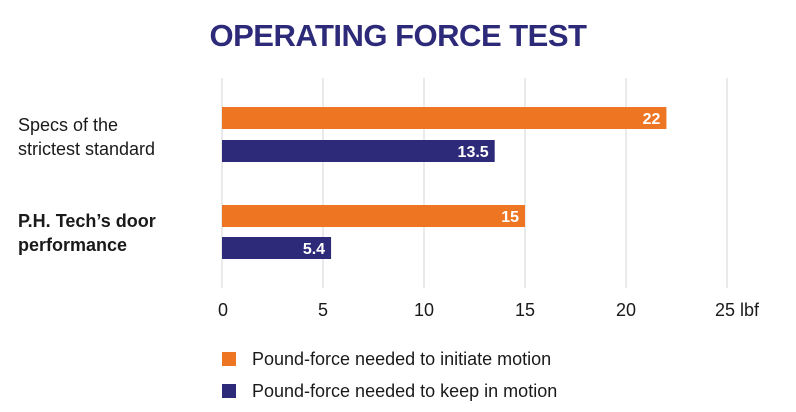 This screenshot has width=796, height=412. Describe the element at coordinates (737, 310) in the screenshot. I see `x-tick-label: 25 lbf` at that location.